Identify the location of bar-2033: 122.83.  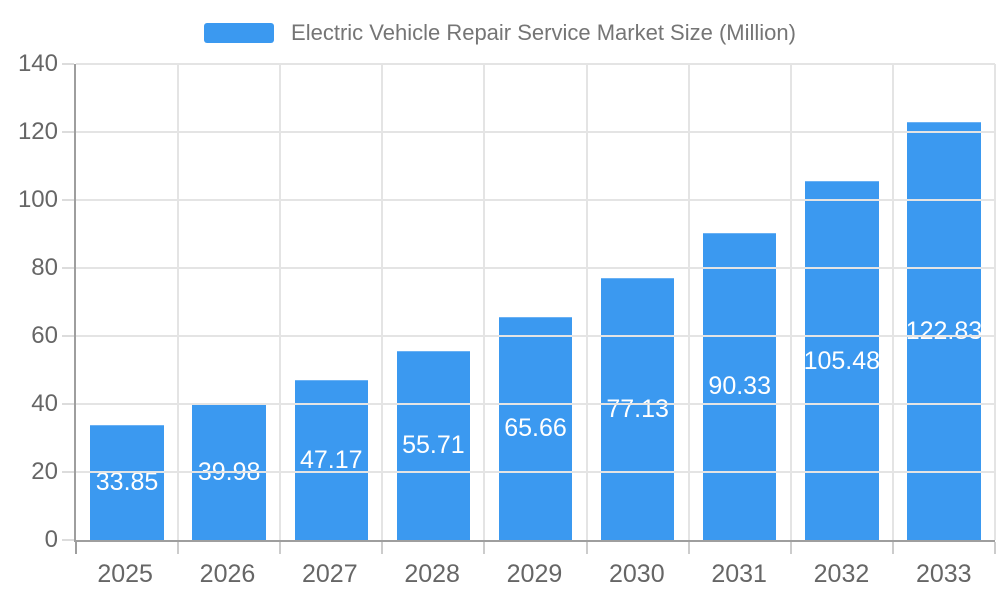
(944, 331).